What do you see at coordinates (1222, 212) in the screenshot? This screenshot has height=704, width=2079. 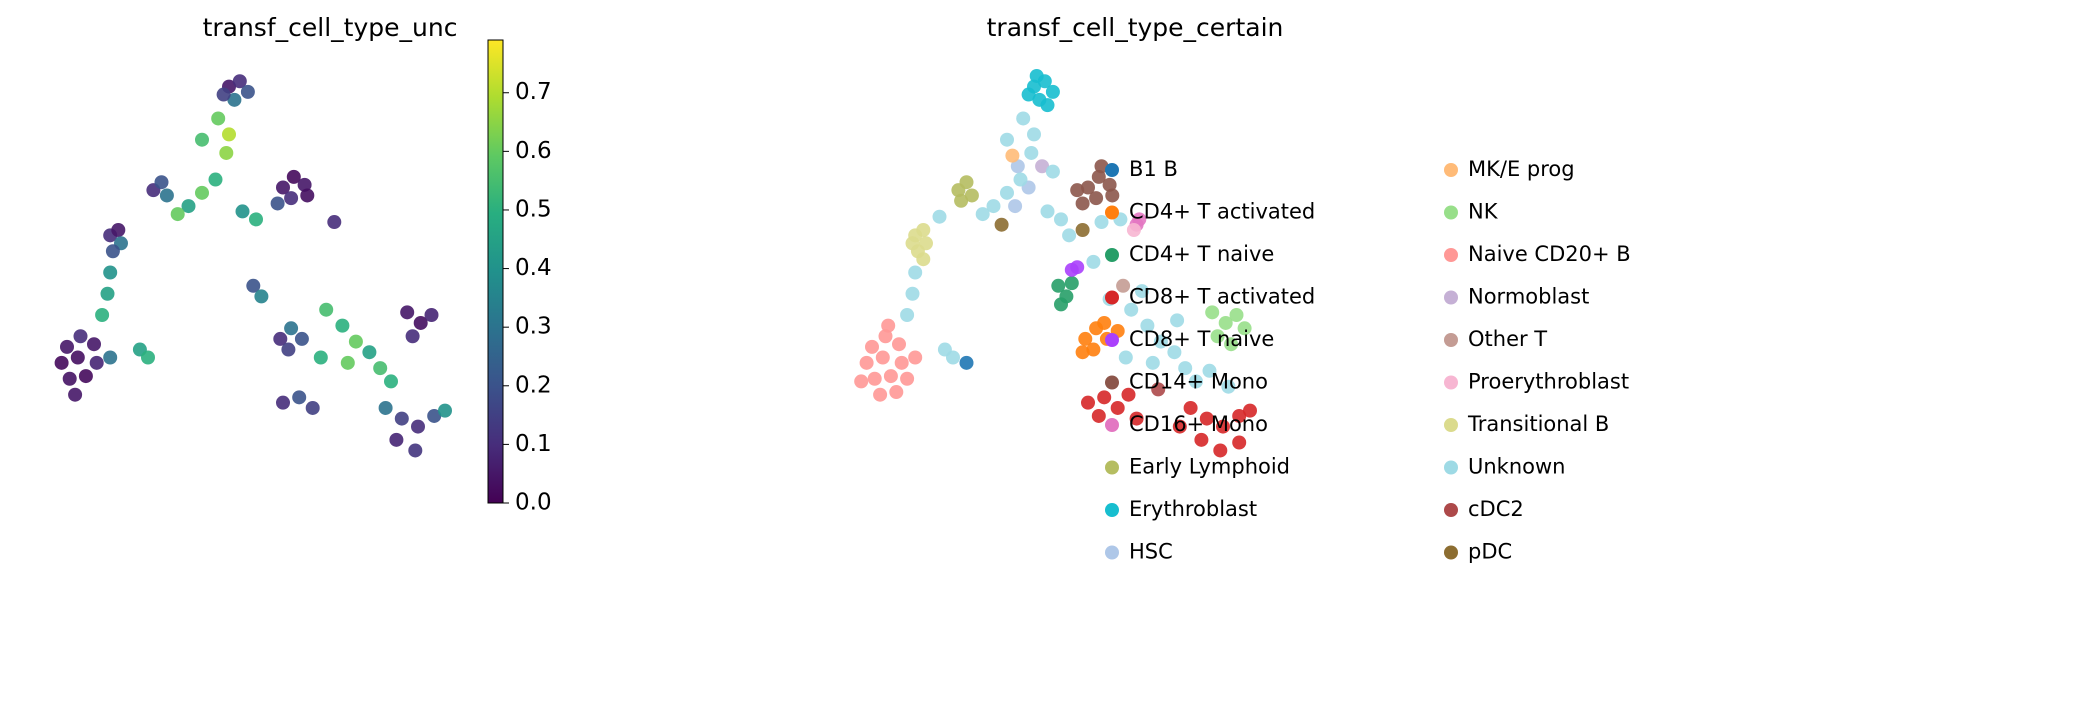 I see `legend-label: CD4+ T activated` at bounding box center [1222, 212].